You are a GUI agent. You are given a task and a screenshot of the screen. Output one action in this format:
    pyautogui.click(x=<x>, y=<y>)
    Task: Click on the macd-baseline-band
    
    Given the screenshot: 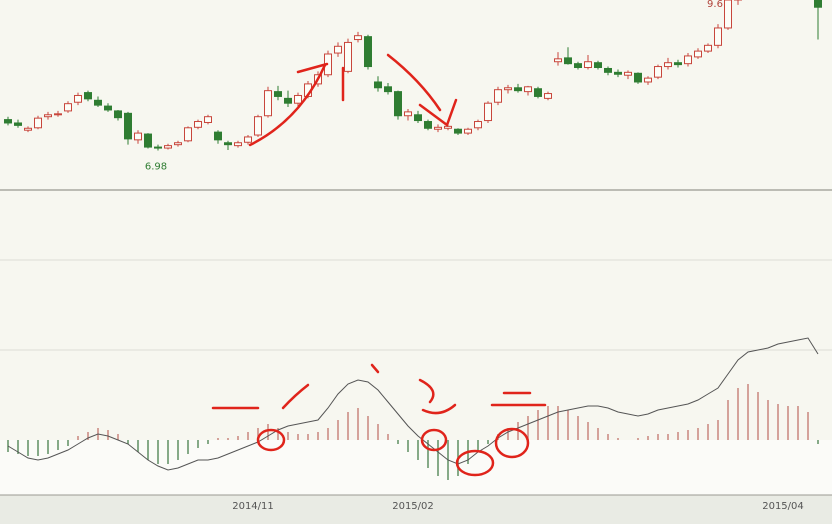 What is the action you would take?
    pyautogui.click(x=416, y=467)
    